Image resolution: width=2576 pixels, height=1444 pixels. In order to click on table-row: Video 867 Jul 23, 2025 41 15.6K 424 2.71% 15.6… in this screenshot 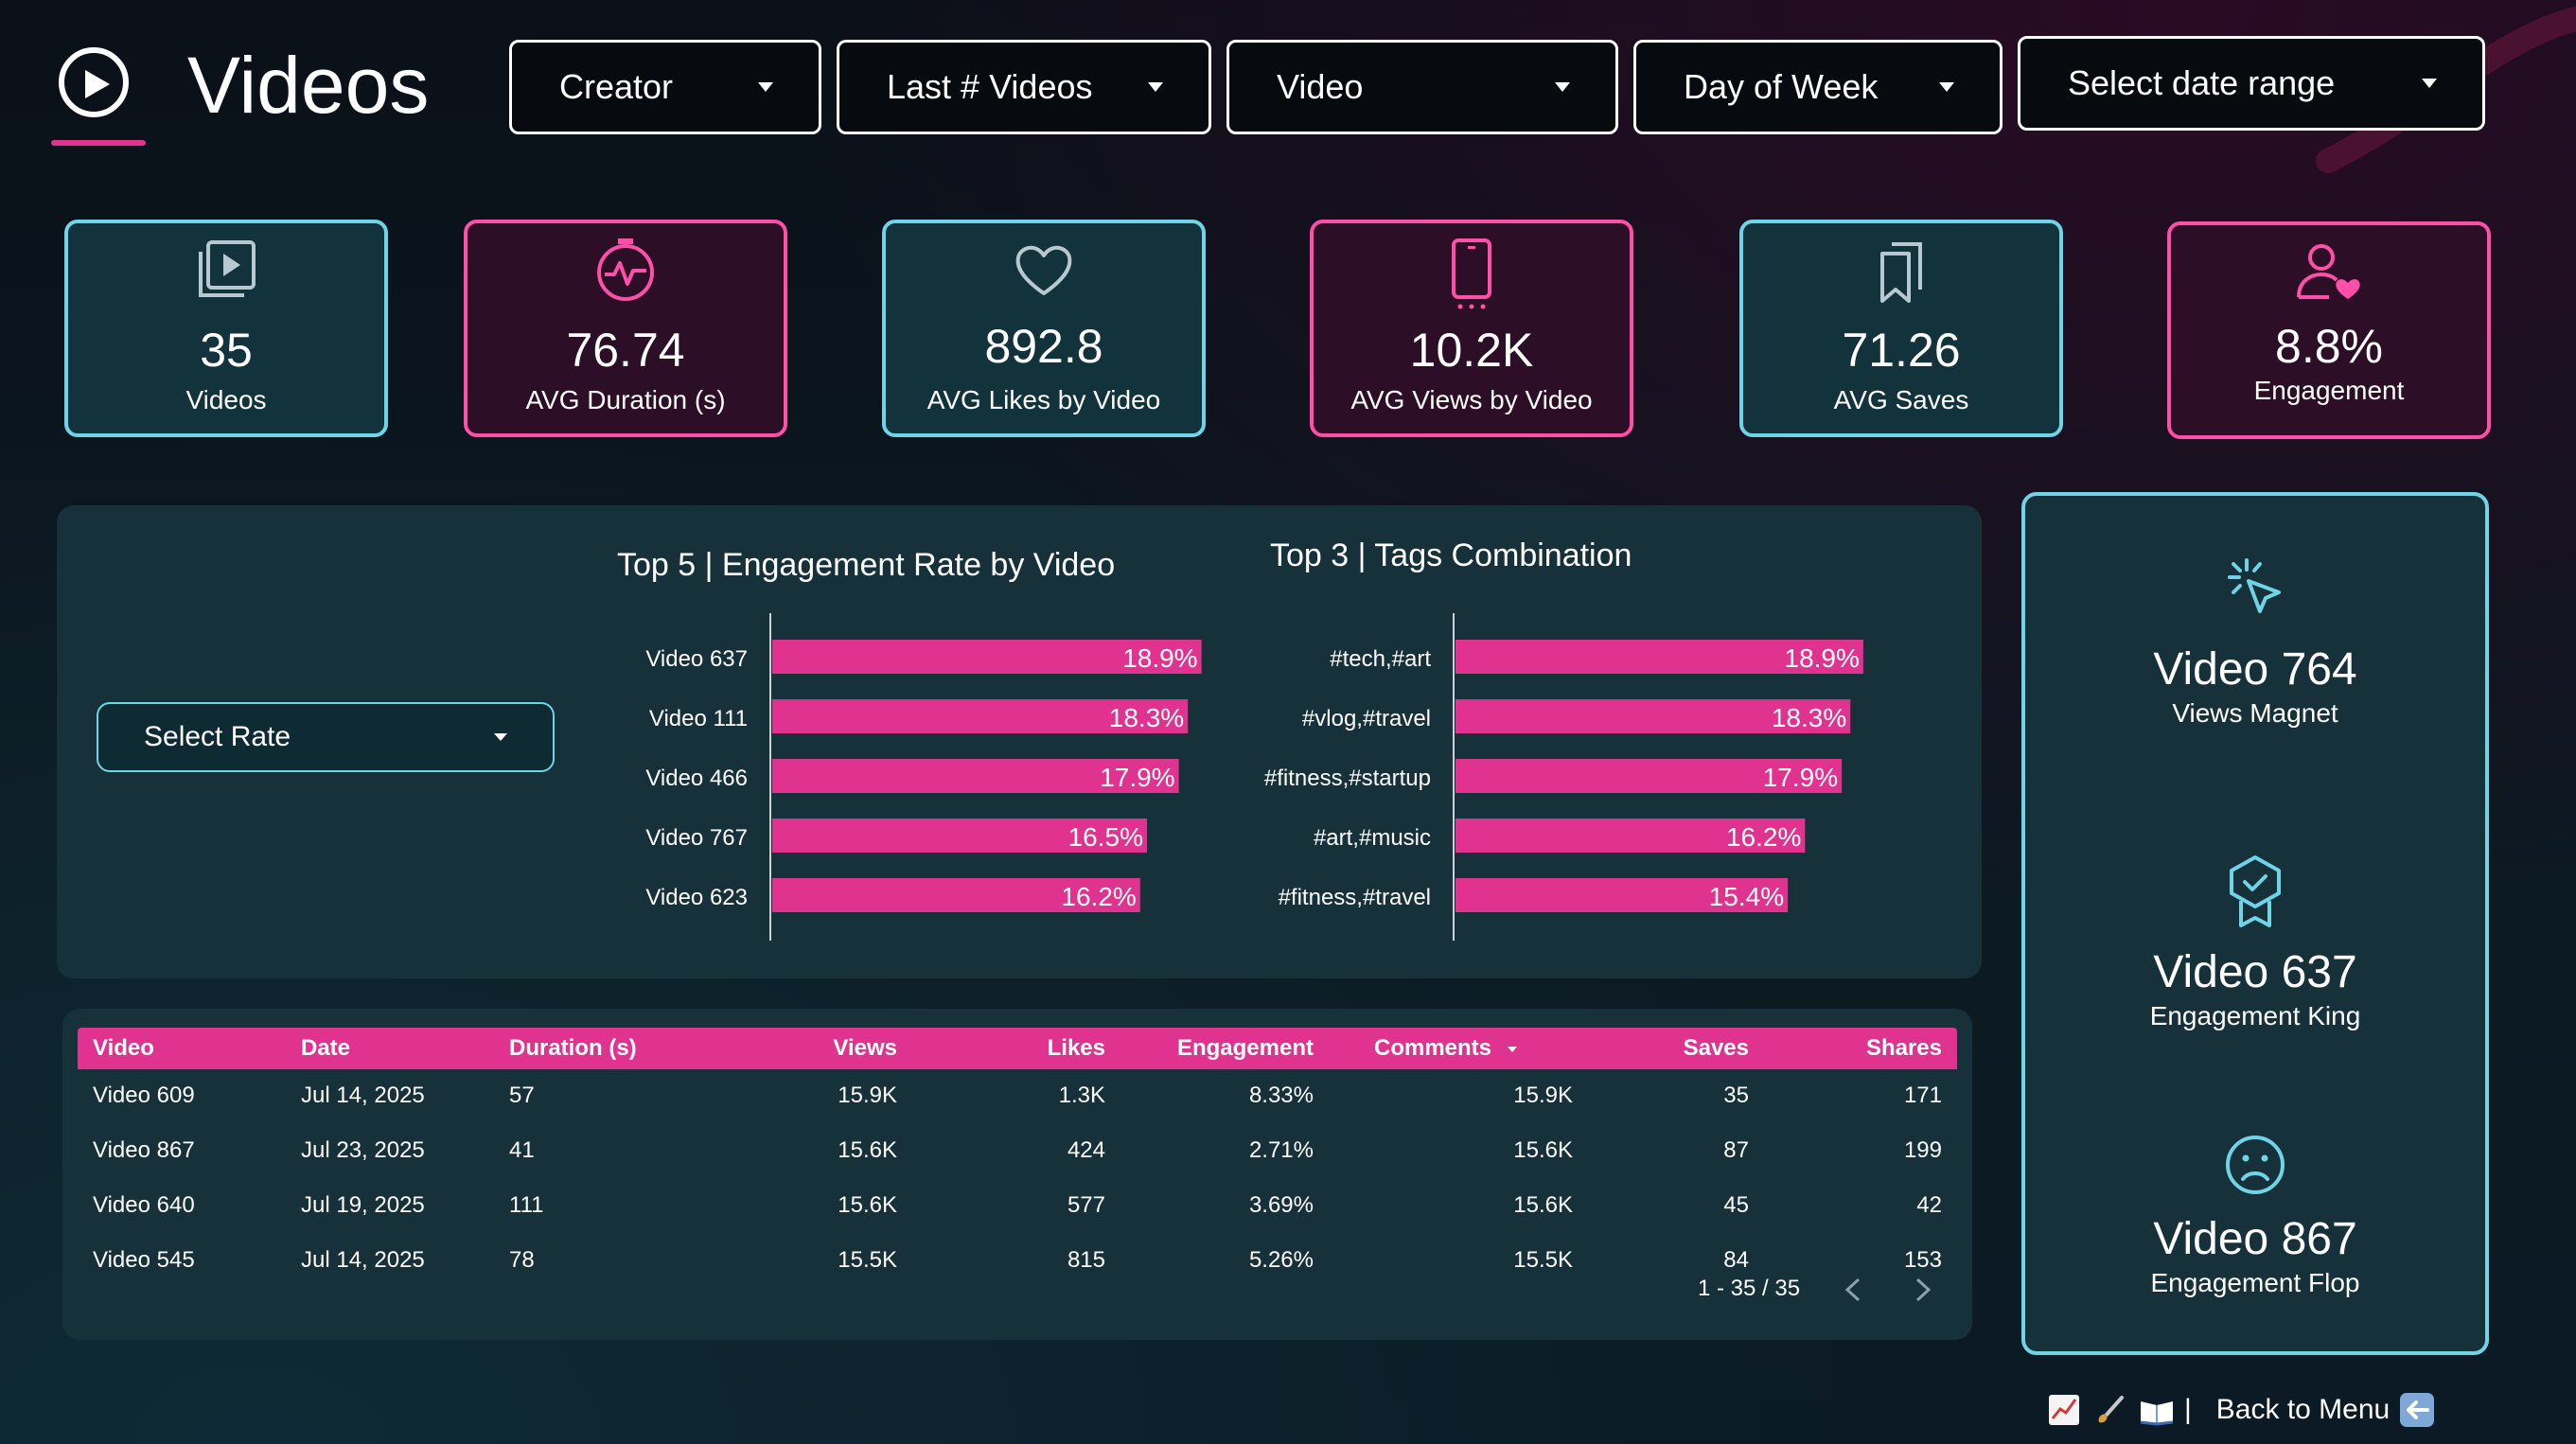, I will do `click(1017, 1152)`.